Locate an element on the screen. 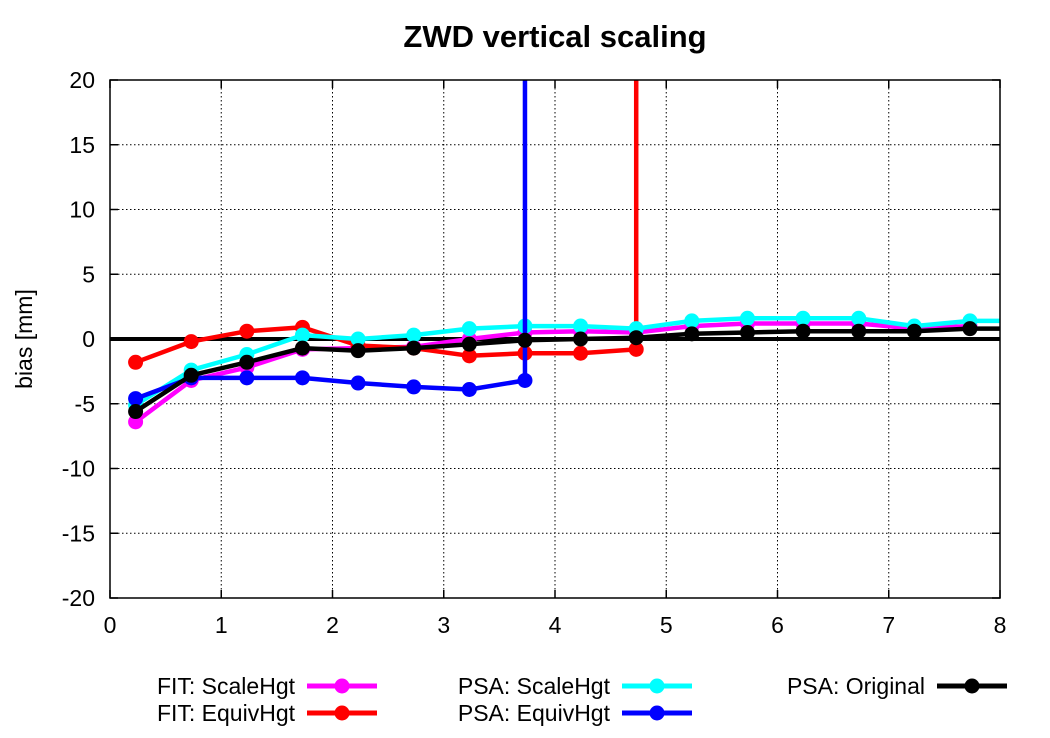 This screenshot has height=738, width=1050. x-tick-label: 2 is located at coordinates (332, 625).